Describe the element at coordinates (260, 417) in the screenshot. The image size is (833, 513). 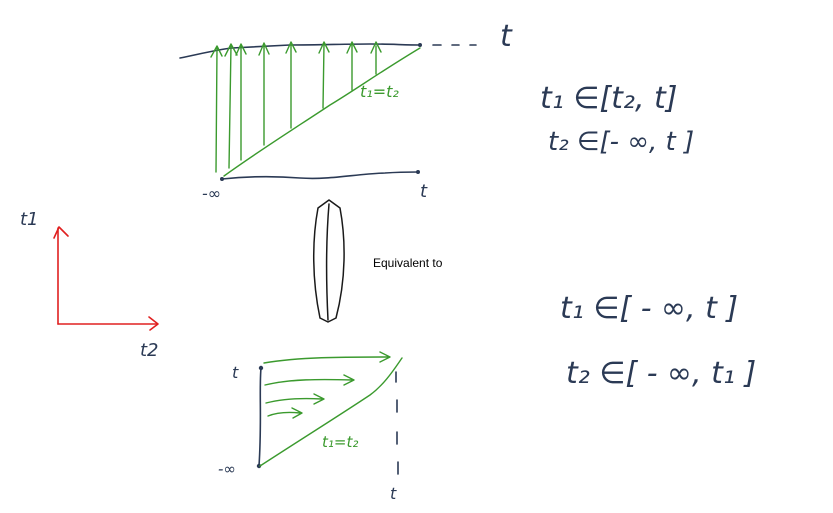
I see `bottom-left-boundary-line` at that location.